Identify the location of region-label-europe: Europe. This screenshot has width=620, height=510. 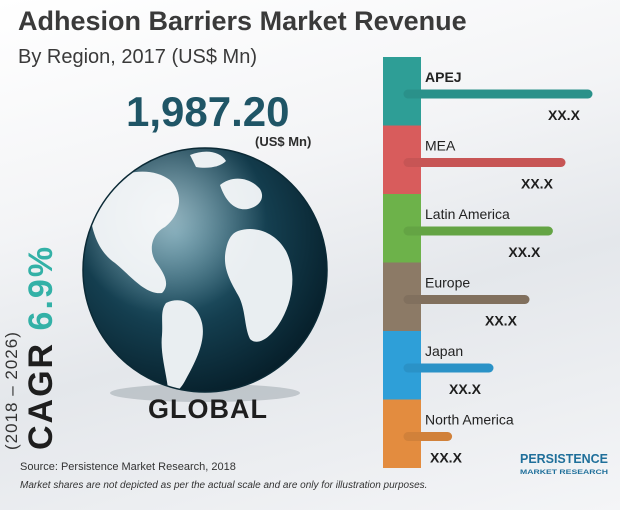
(447, 283).